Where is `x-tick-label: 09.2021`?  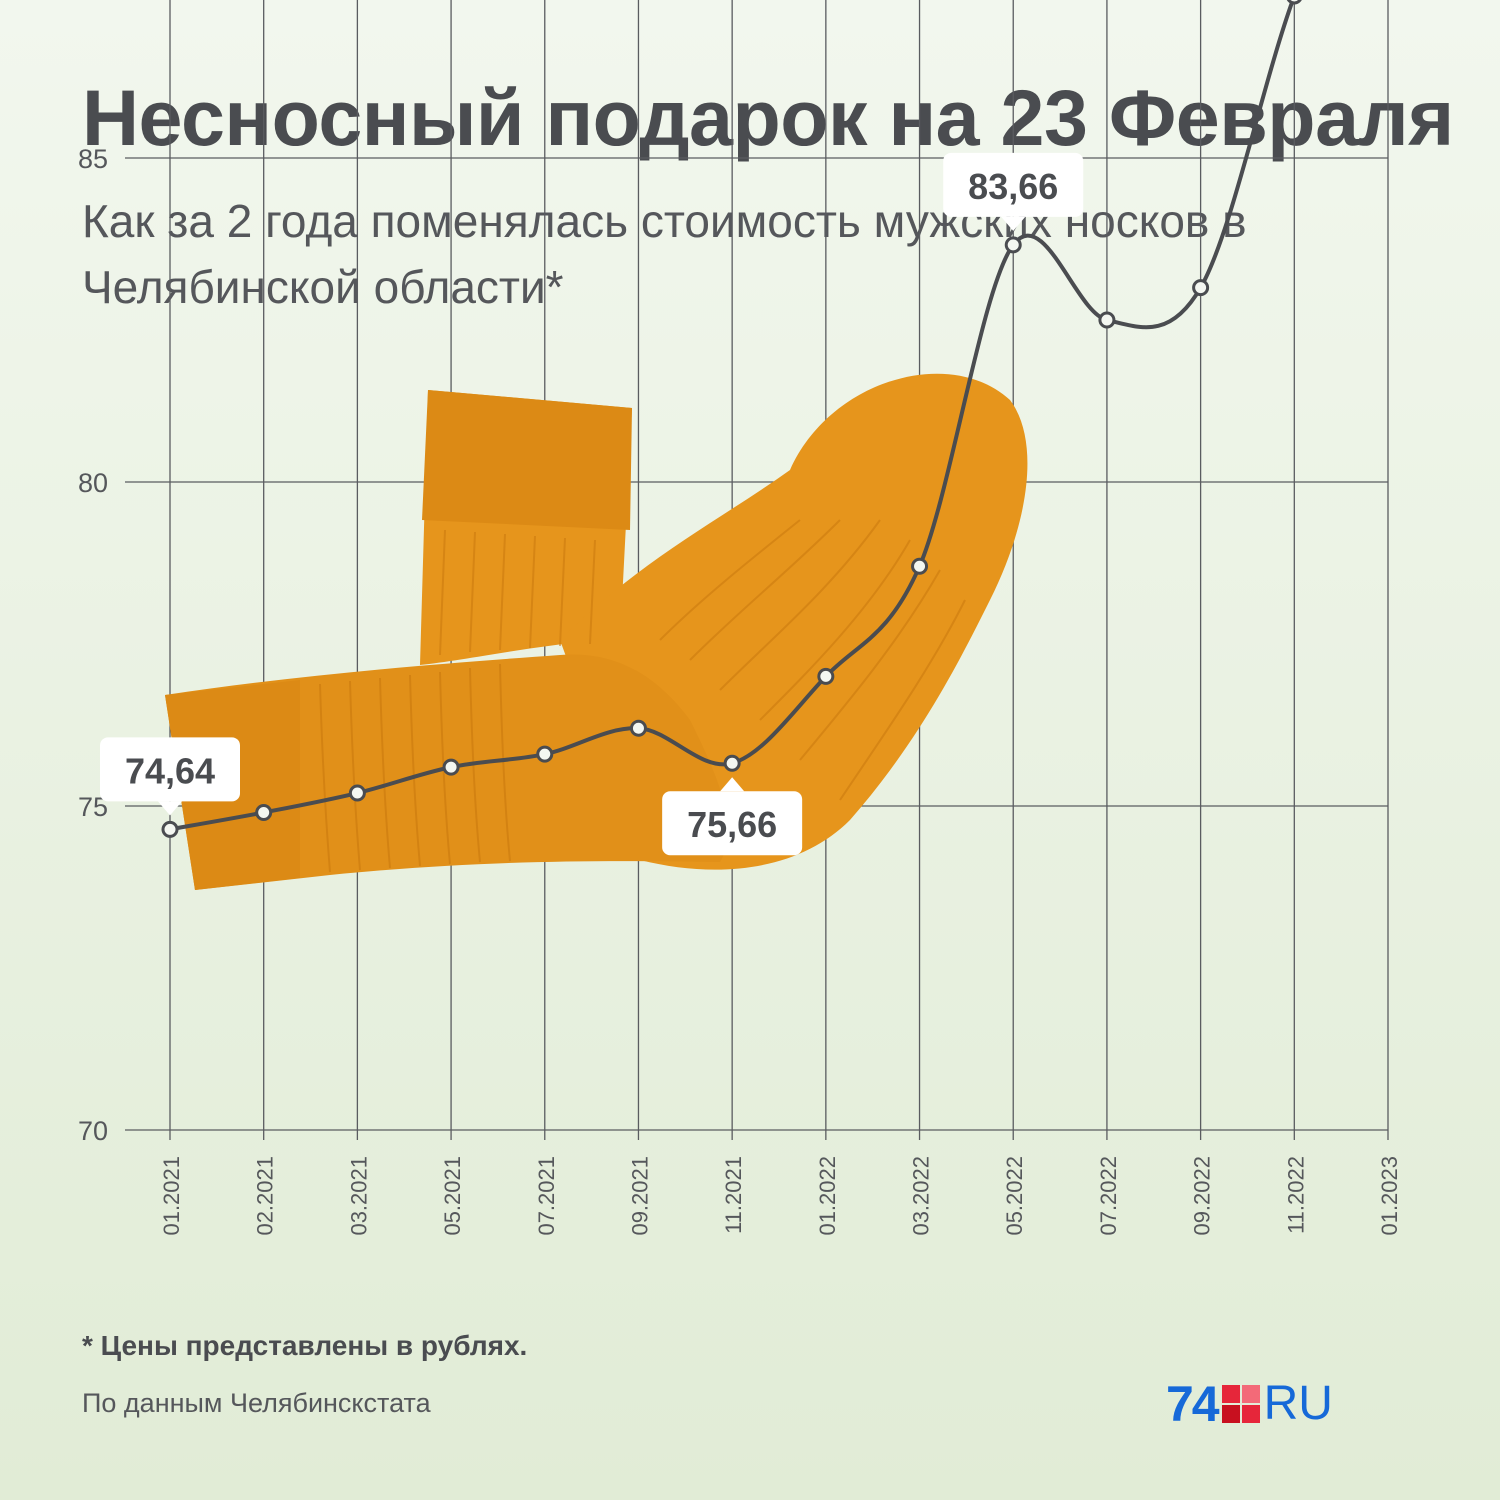
x-tick-label: 09.2021 is located at coordinates (639, 1196).